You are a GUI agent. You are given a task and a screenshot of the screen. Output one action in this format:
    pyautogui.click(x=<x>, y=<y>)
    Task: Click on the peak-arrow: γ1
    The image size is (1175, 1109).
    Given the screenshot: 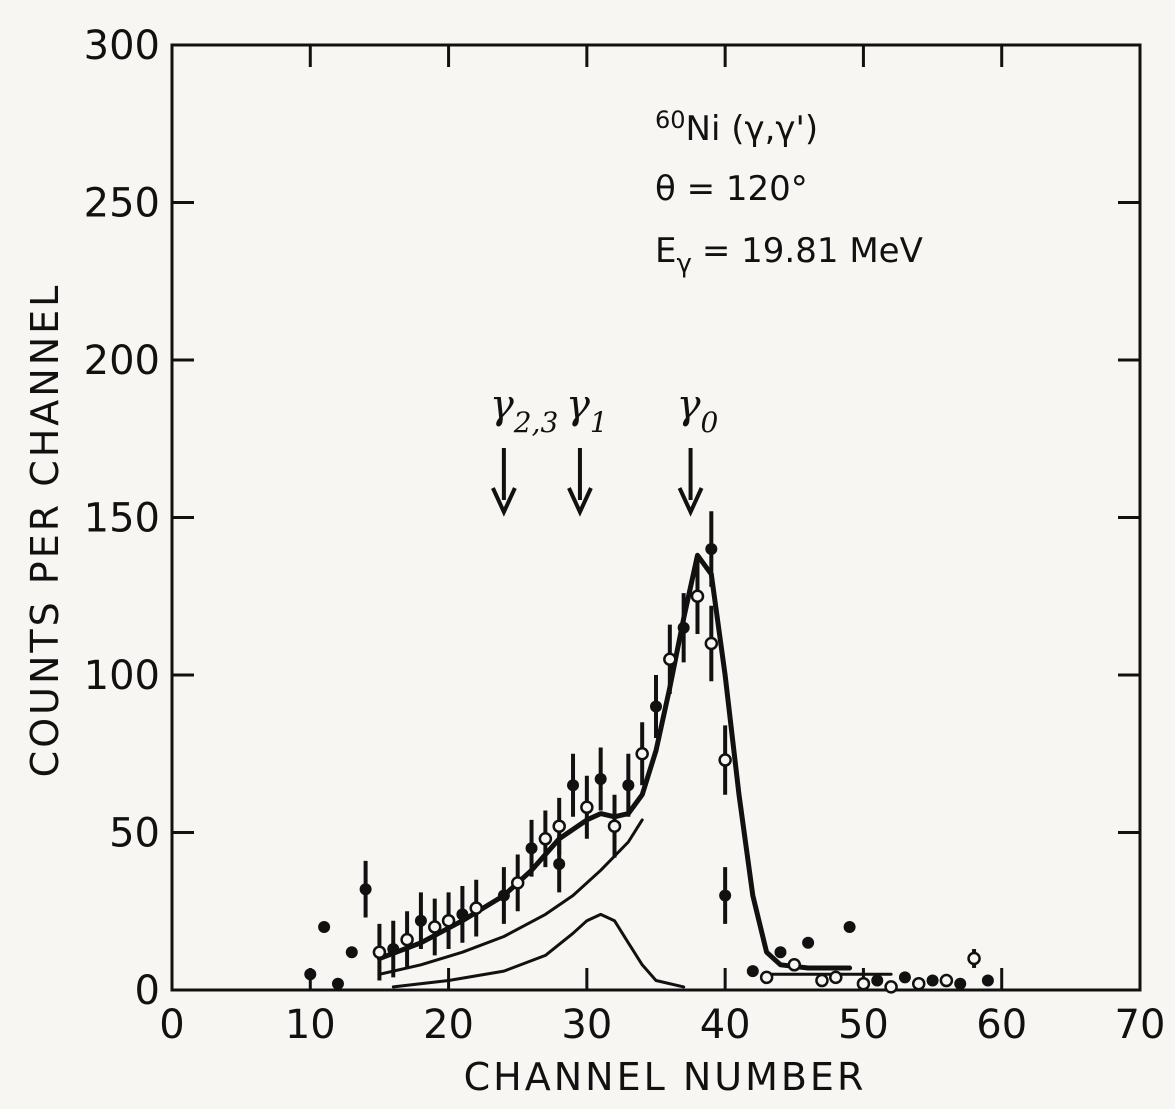 What is the action you would take?
    pyautogui.click(x=587, y=449)
    